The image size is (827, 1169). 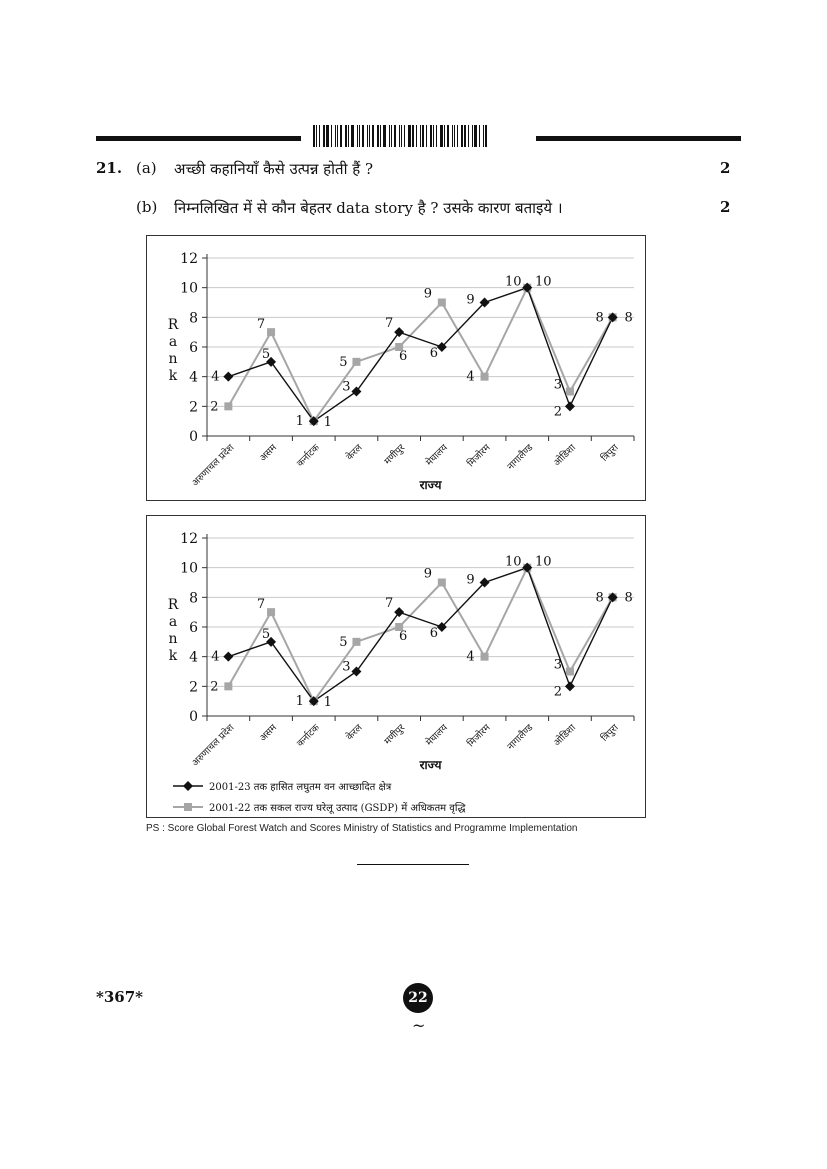 I want to click on page-number-badge: 22, so click(x=418, y=998).